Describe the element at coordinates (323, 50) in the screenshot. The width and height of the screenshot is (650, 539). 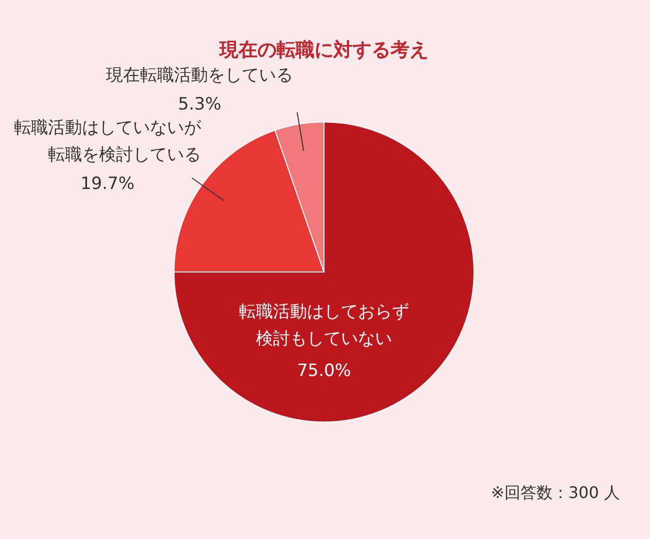
I see `chart-title: 現在の転職に対する考え` at that location.